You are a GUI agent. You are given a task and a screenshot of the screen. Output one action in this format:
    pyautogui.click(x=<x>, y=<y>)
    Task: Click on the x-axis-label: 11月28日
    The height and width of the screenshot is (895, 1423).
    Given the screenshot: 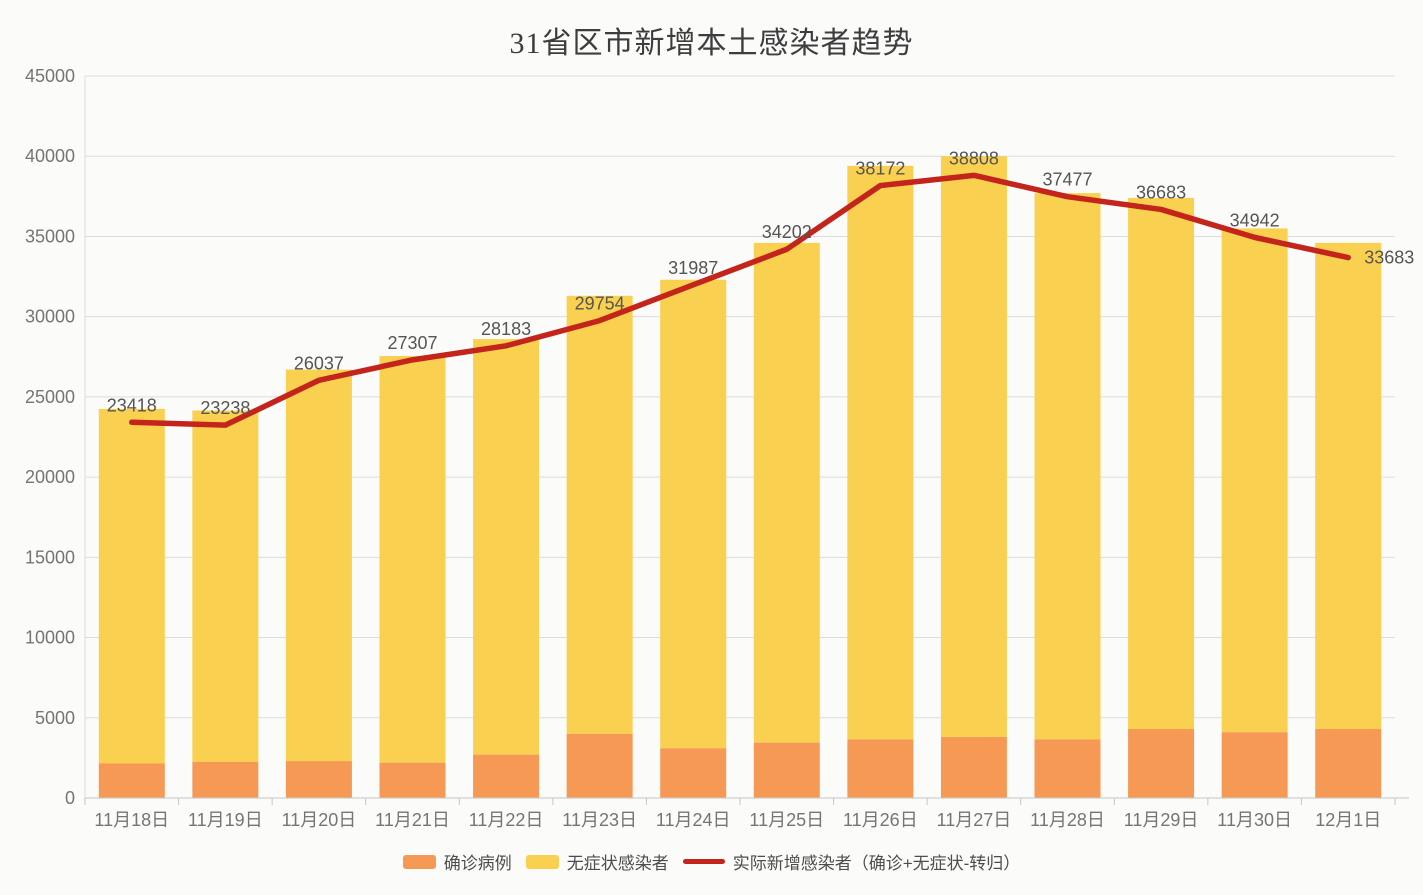 What is the action you would take?
    pyautogui.click(x=1067, y=820)
    